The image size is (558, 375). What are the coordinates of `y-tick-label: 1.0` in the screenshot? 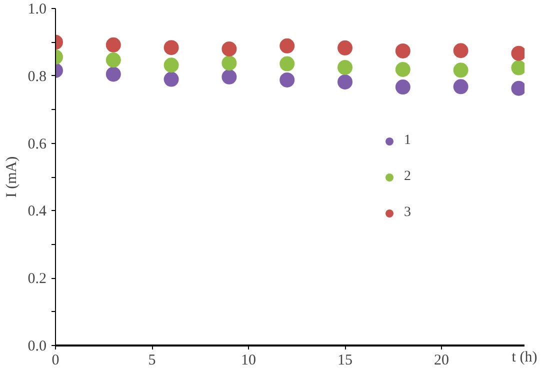 It's located at (37, 10).